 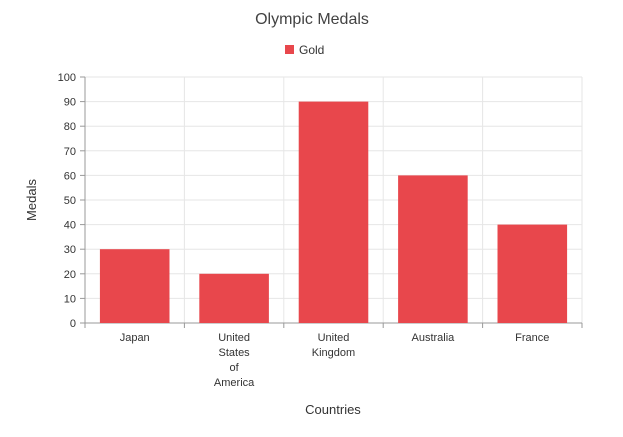 What do you see at coordinates (235, 353) in the screenshot?
I see `x-tick-label-line: States` at bounding box center [235, 353].